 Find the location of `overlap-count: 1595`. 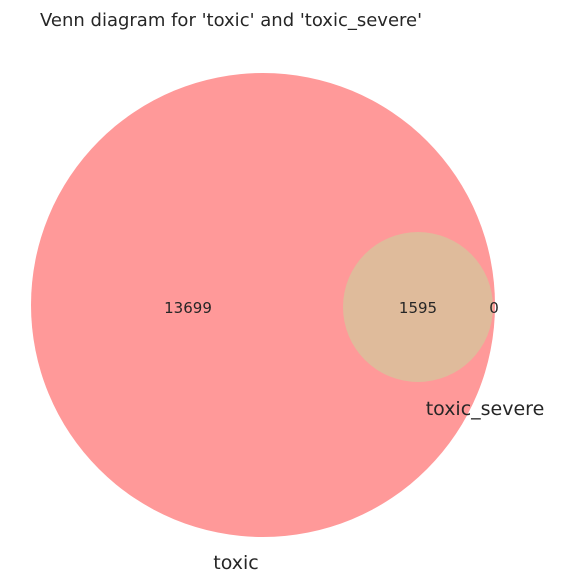

overlap-count: 1595 is located at coordinates (418, 308).